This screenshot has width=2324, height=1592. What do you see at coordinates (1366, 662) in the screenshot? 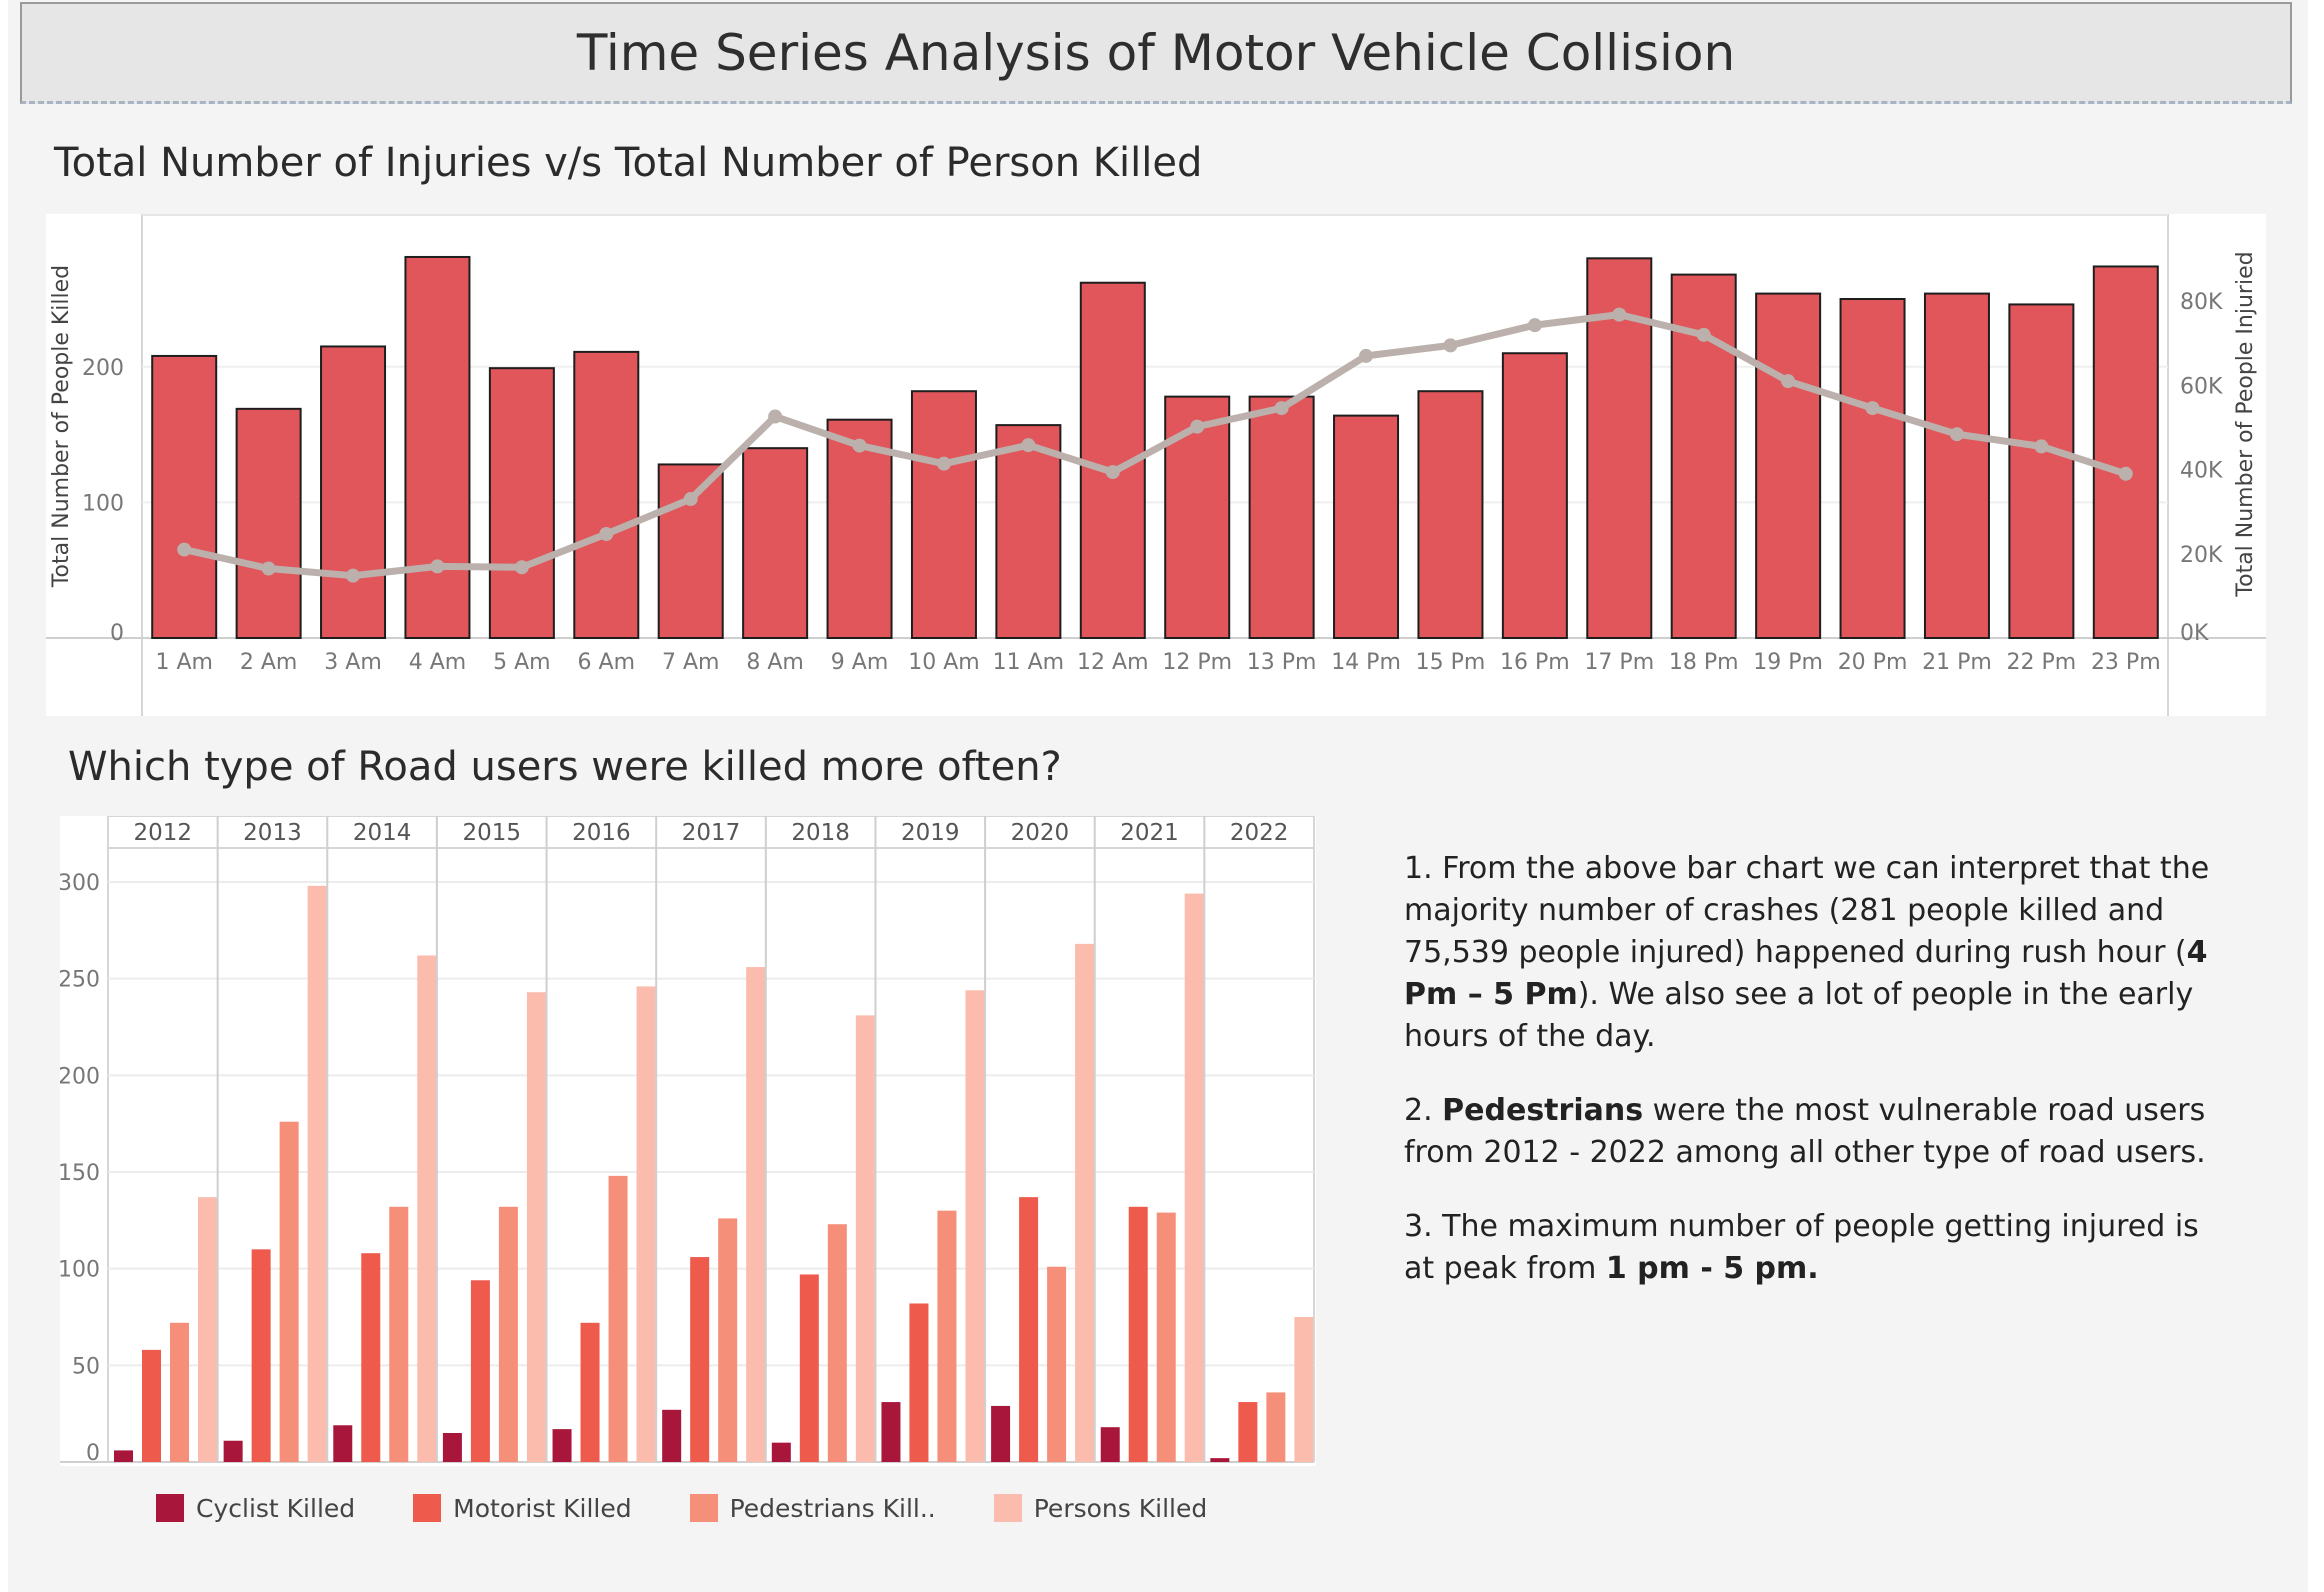
I see `x-tick-label: 14 Pm` at bounding box center [1366, 662].